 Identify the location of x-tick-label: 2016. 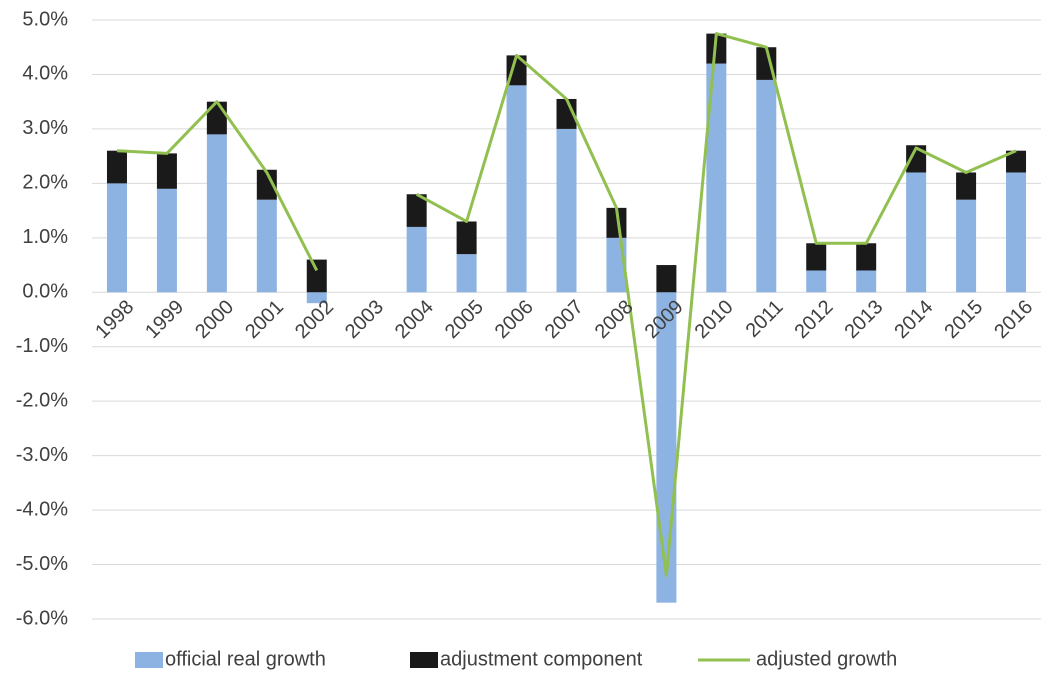
(1013, 319).